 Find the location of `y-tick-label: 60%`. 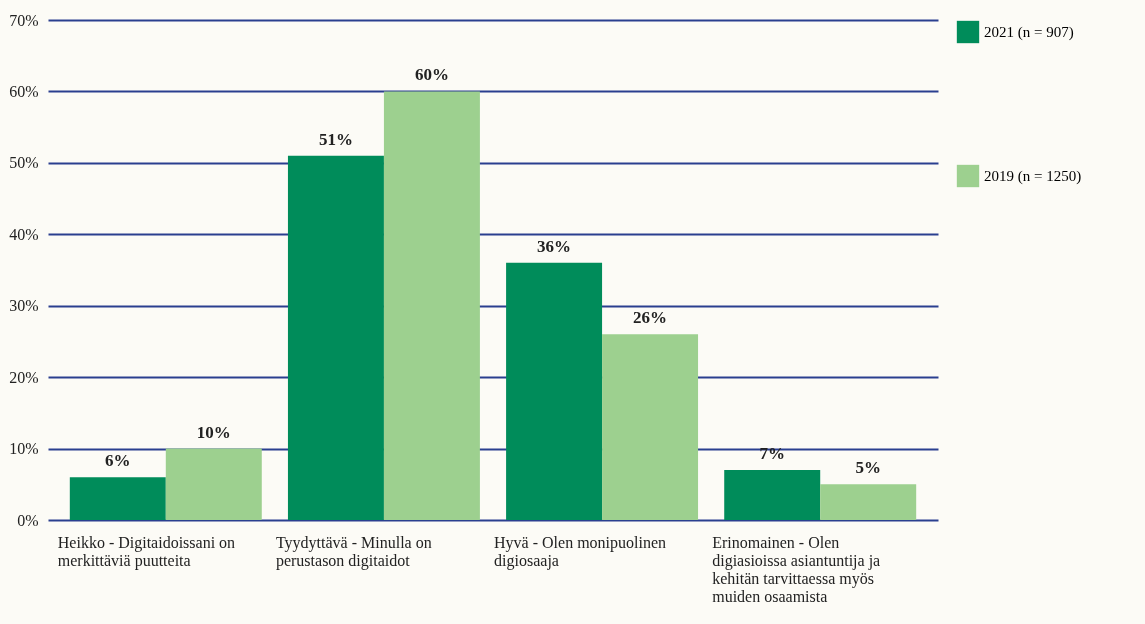

y-tick-label: 60% is located at coordinates (24, 91).